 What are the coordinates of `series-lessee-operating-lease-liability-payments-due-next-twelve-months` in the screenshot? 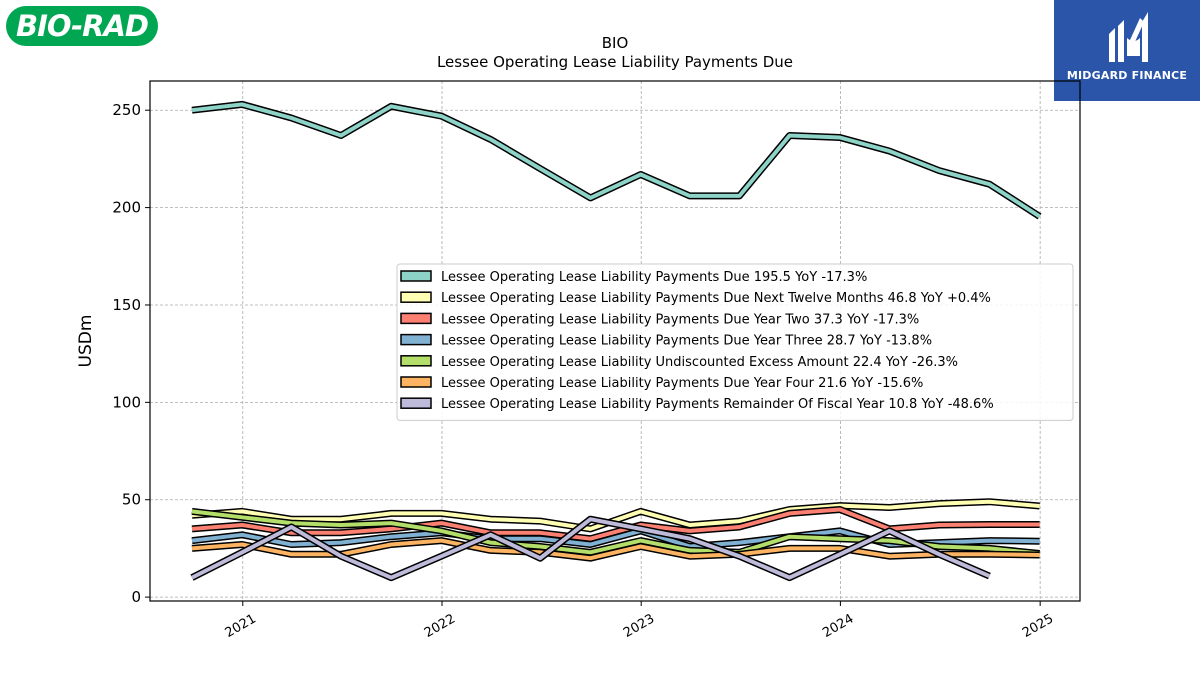 It's located at (615, 515).